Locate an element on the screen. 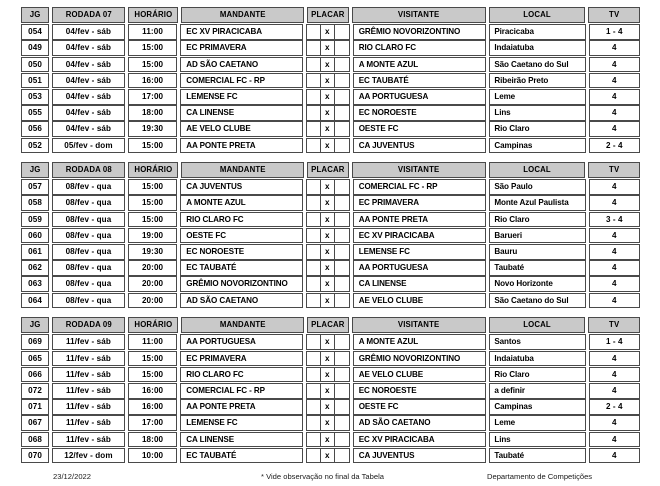 This screenshot has height=486, width=660. cell-data: 04/fev - sáb is located at coordinates (88, 113).